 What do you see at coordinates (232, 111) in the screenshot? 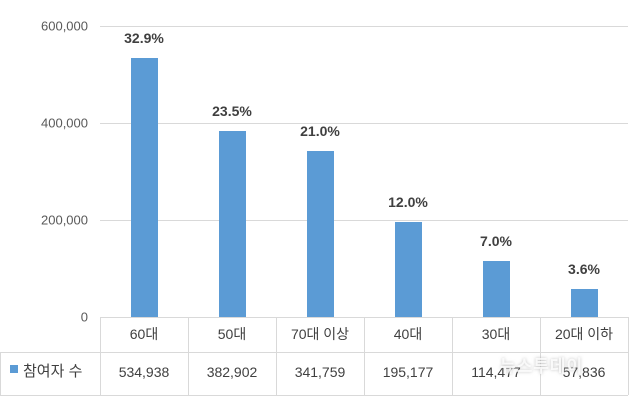
I see `data-label: 23.5%` at bounding box center [232, 111].